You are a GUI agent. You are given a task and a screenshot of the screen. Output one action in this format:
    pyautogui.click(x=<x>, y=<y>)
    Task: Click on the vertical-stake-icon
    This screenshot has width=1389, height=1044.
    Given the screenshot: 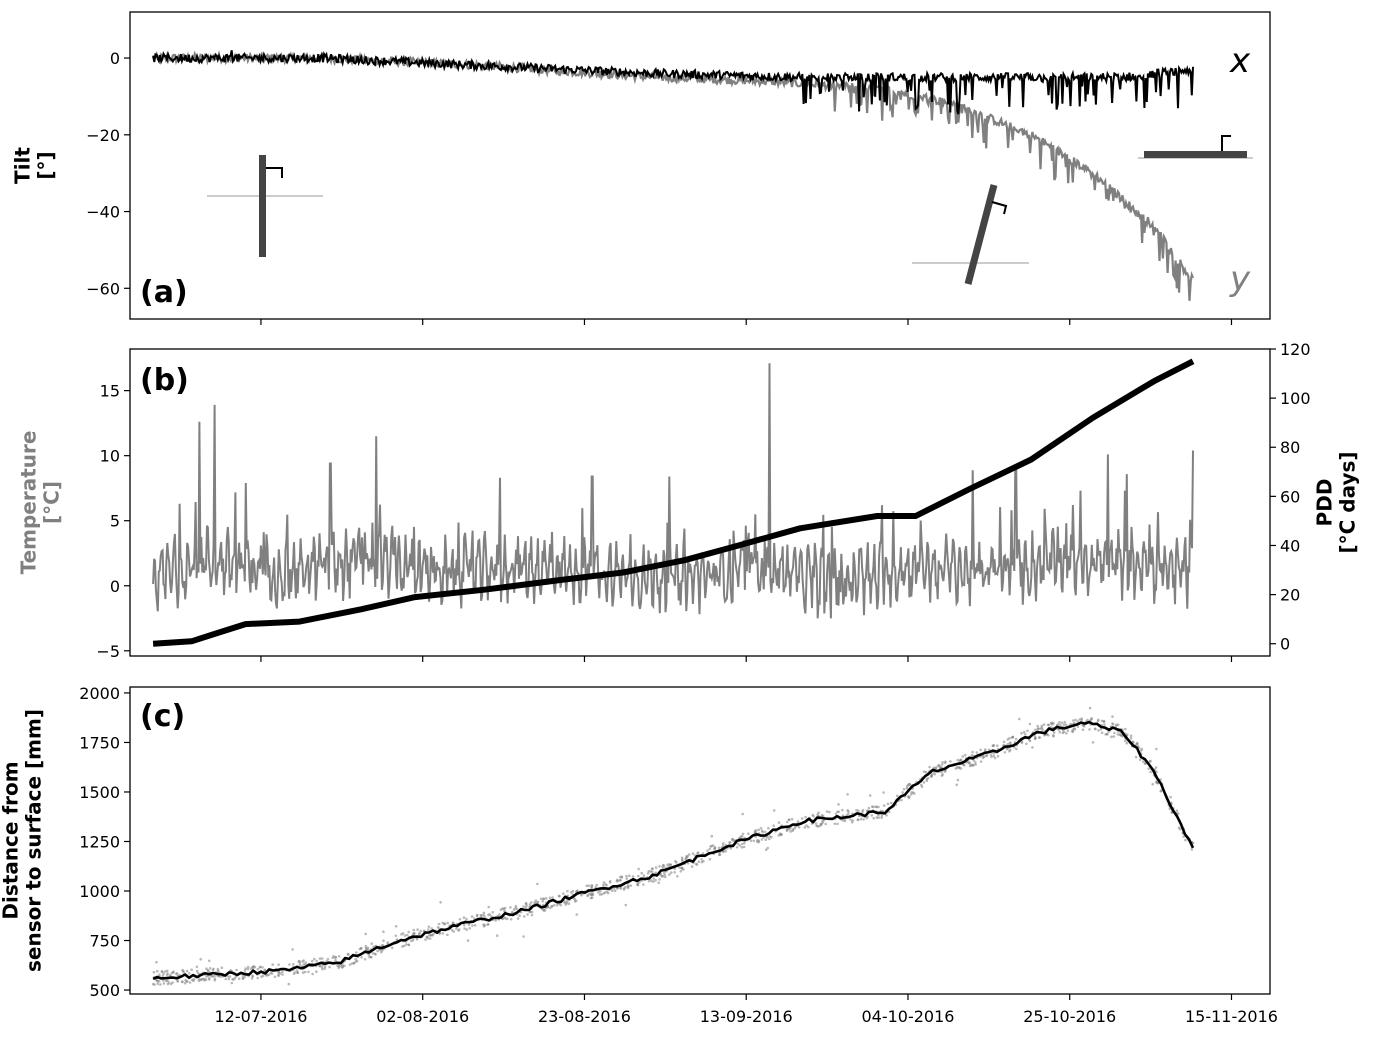 What is the action you would take?
    pyautogui.click(x=265, y=206)
    